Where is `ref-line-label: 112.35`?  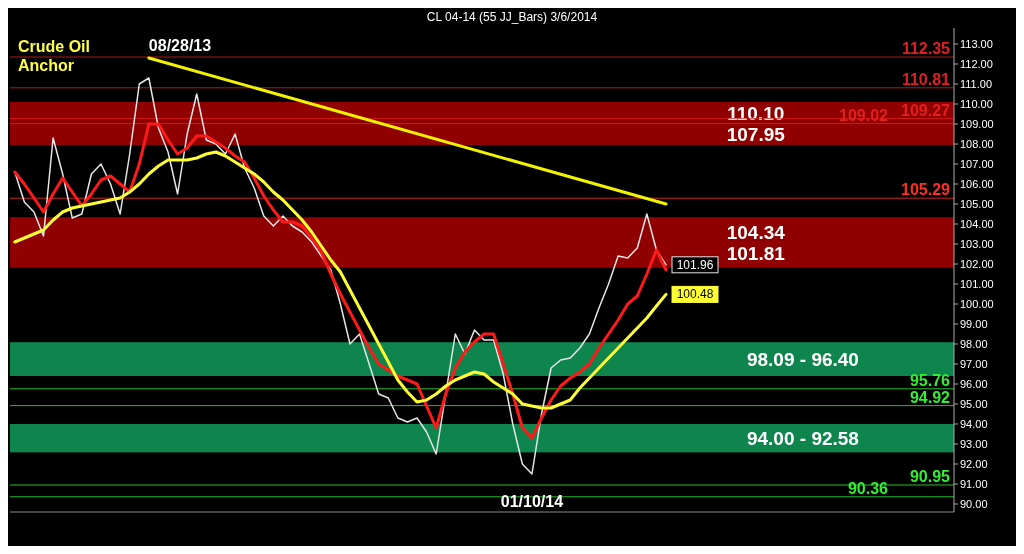 ref-line-label: 112.35 is located at coordinates (926, 48).